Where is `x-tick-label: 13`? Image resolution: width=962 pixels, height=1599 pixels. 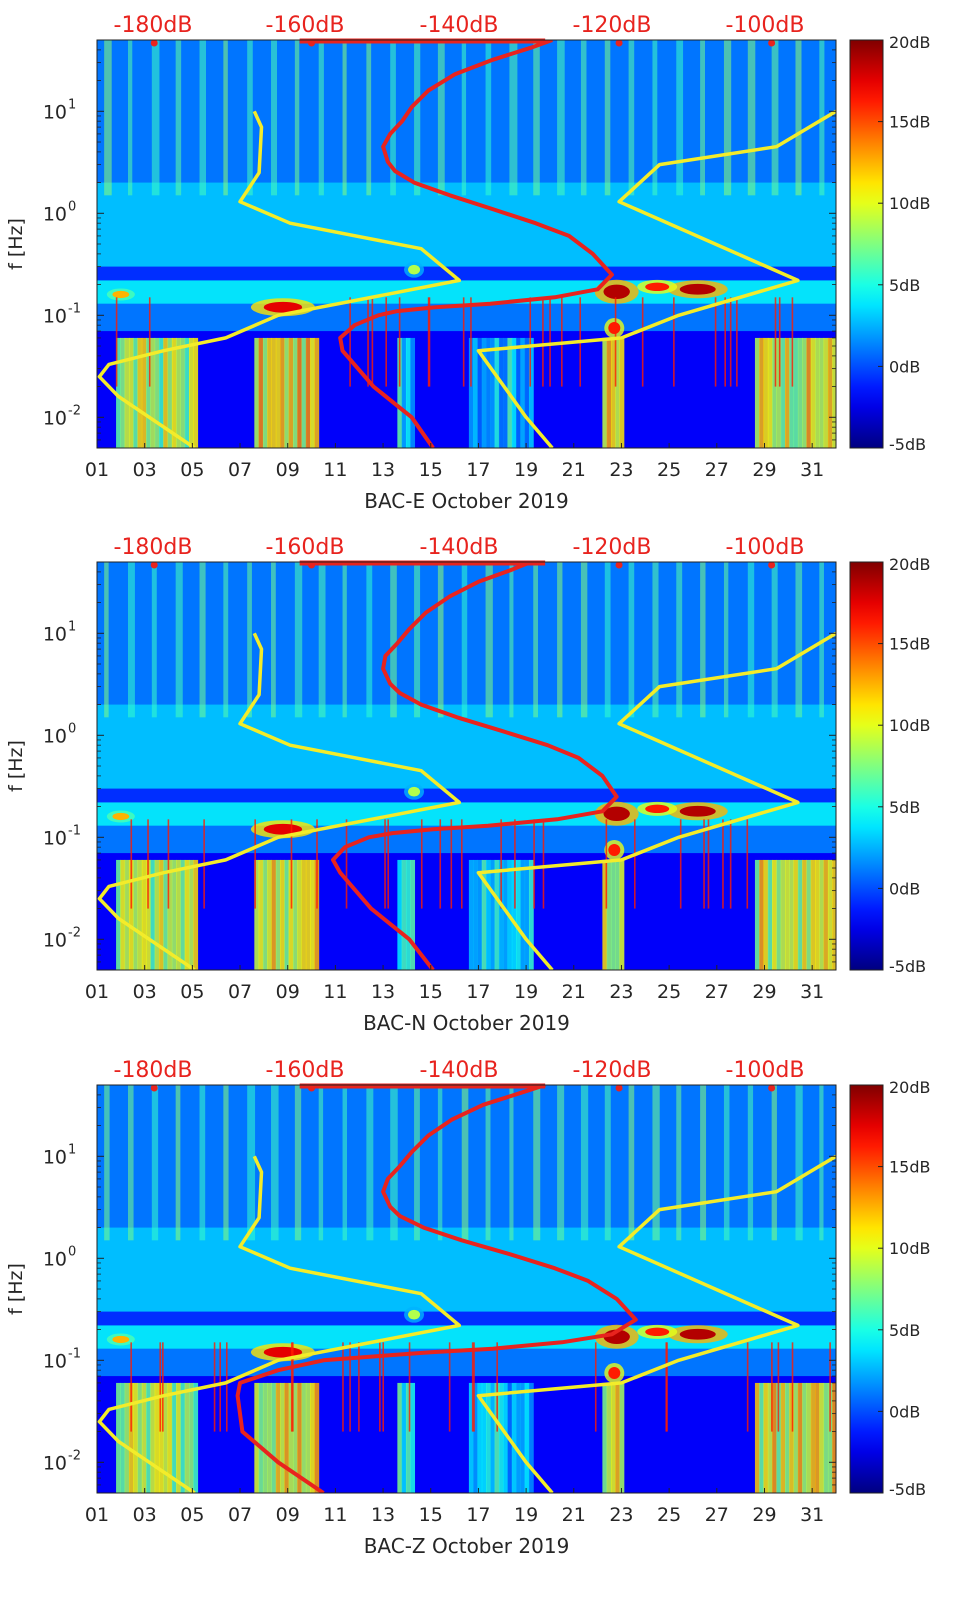 x-tick-label: 13 is located at coordinates (383, 992).